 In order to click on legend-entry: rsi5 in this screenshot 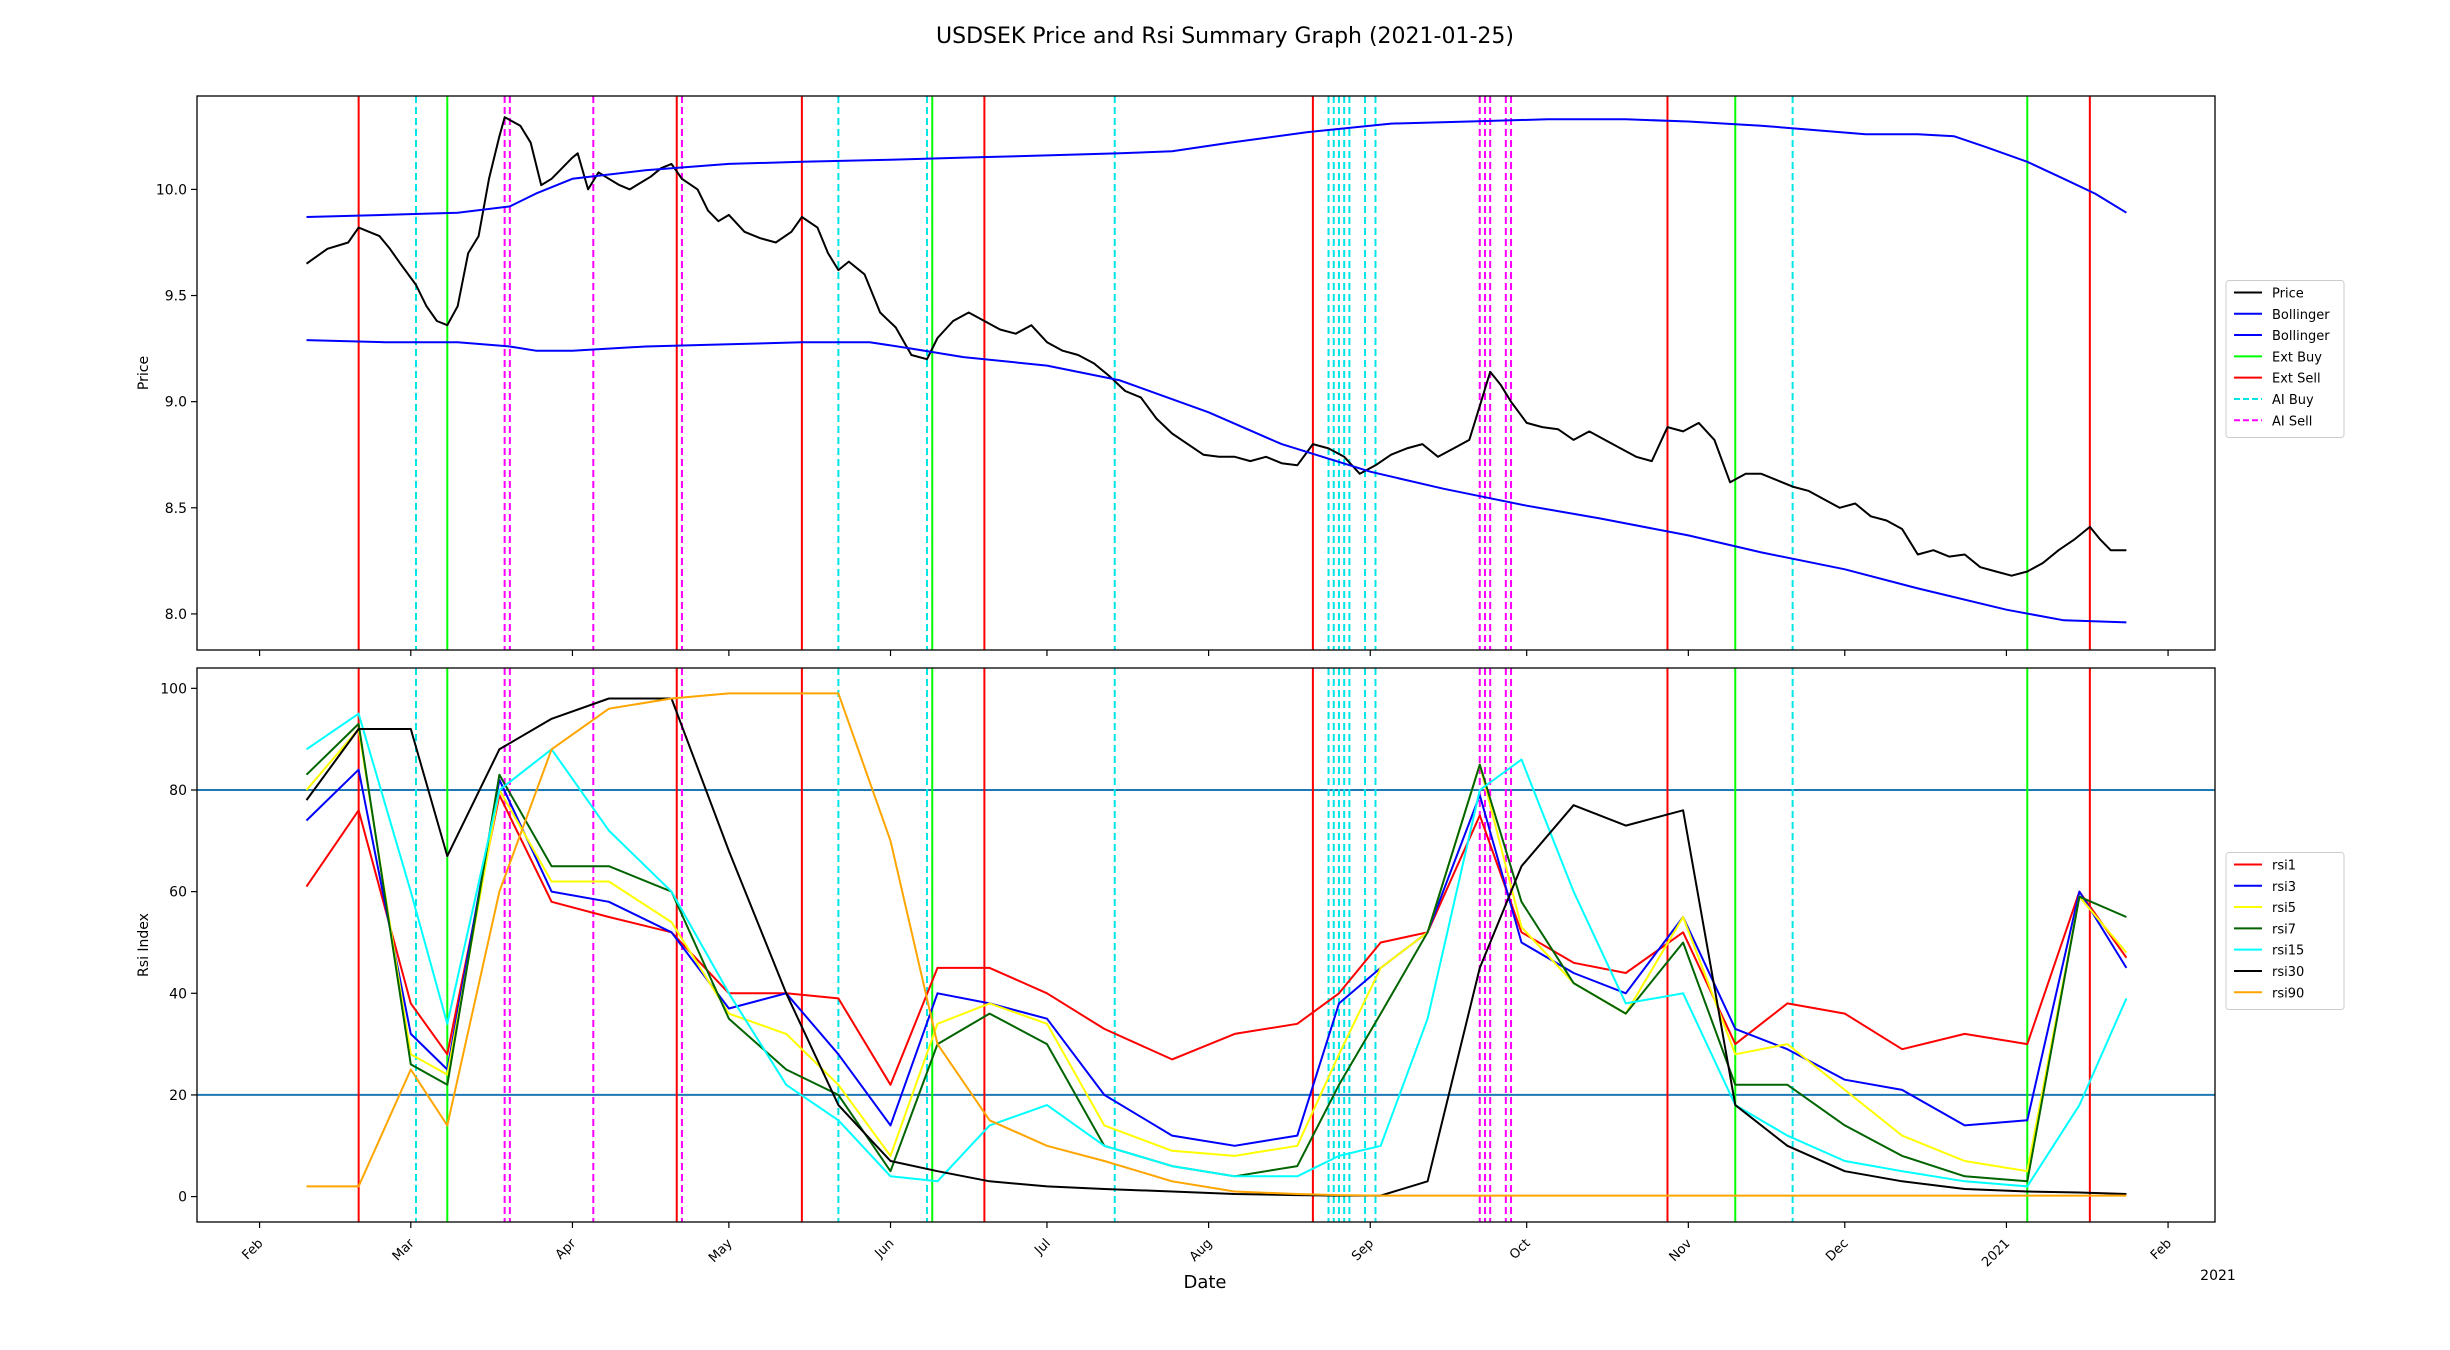, I will do `click(2284, 908)`.